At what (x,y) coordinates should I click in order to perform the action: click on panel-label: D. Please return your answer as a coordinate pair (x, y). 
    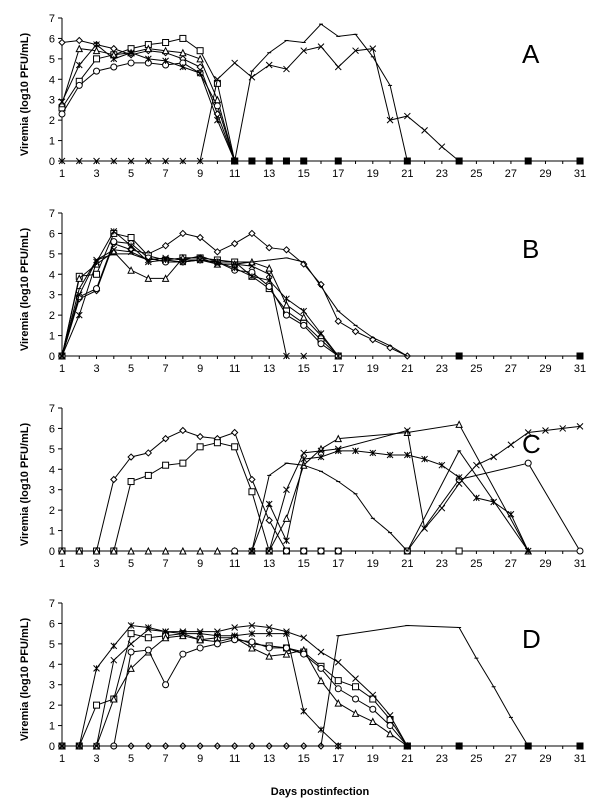
    Looking at the image, I should click on (531, 639).